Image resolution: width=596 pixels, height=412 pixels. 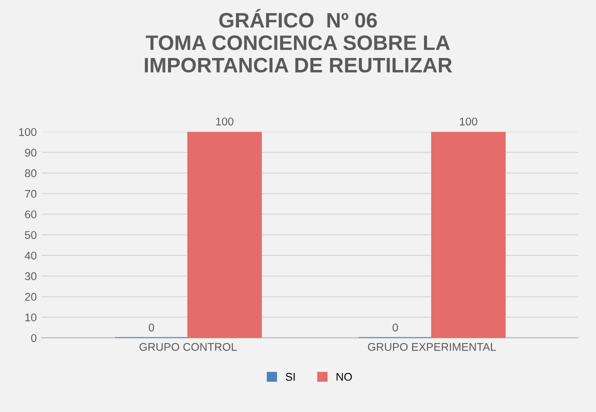 I want to click on y-tick-label: 50, so click(x=30, y=235).